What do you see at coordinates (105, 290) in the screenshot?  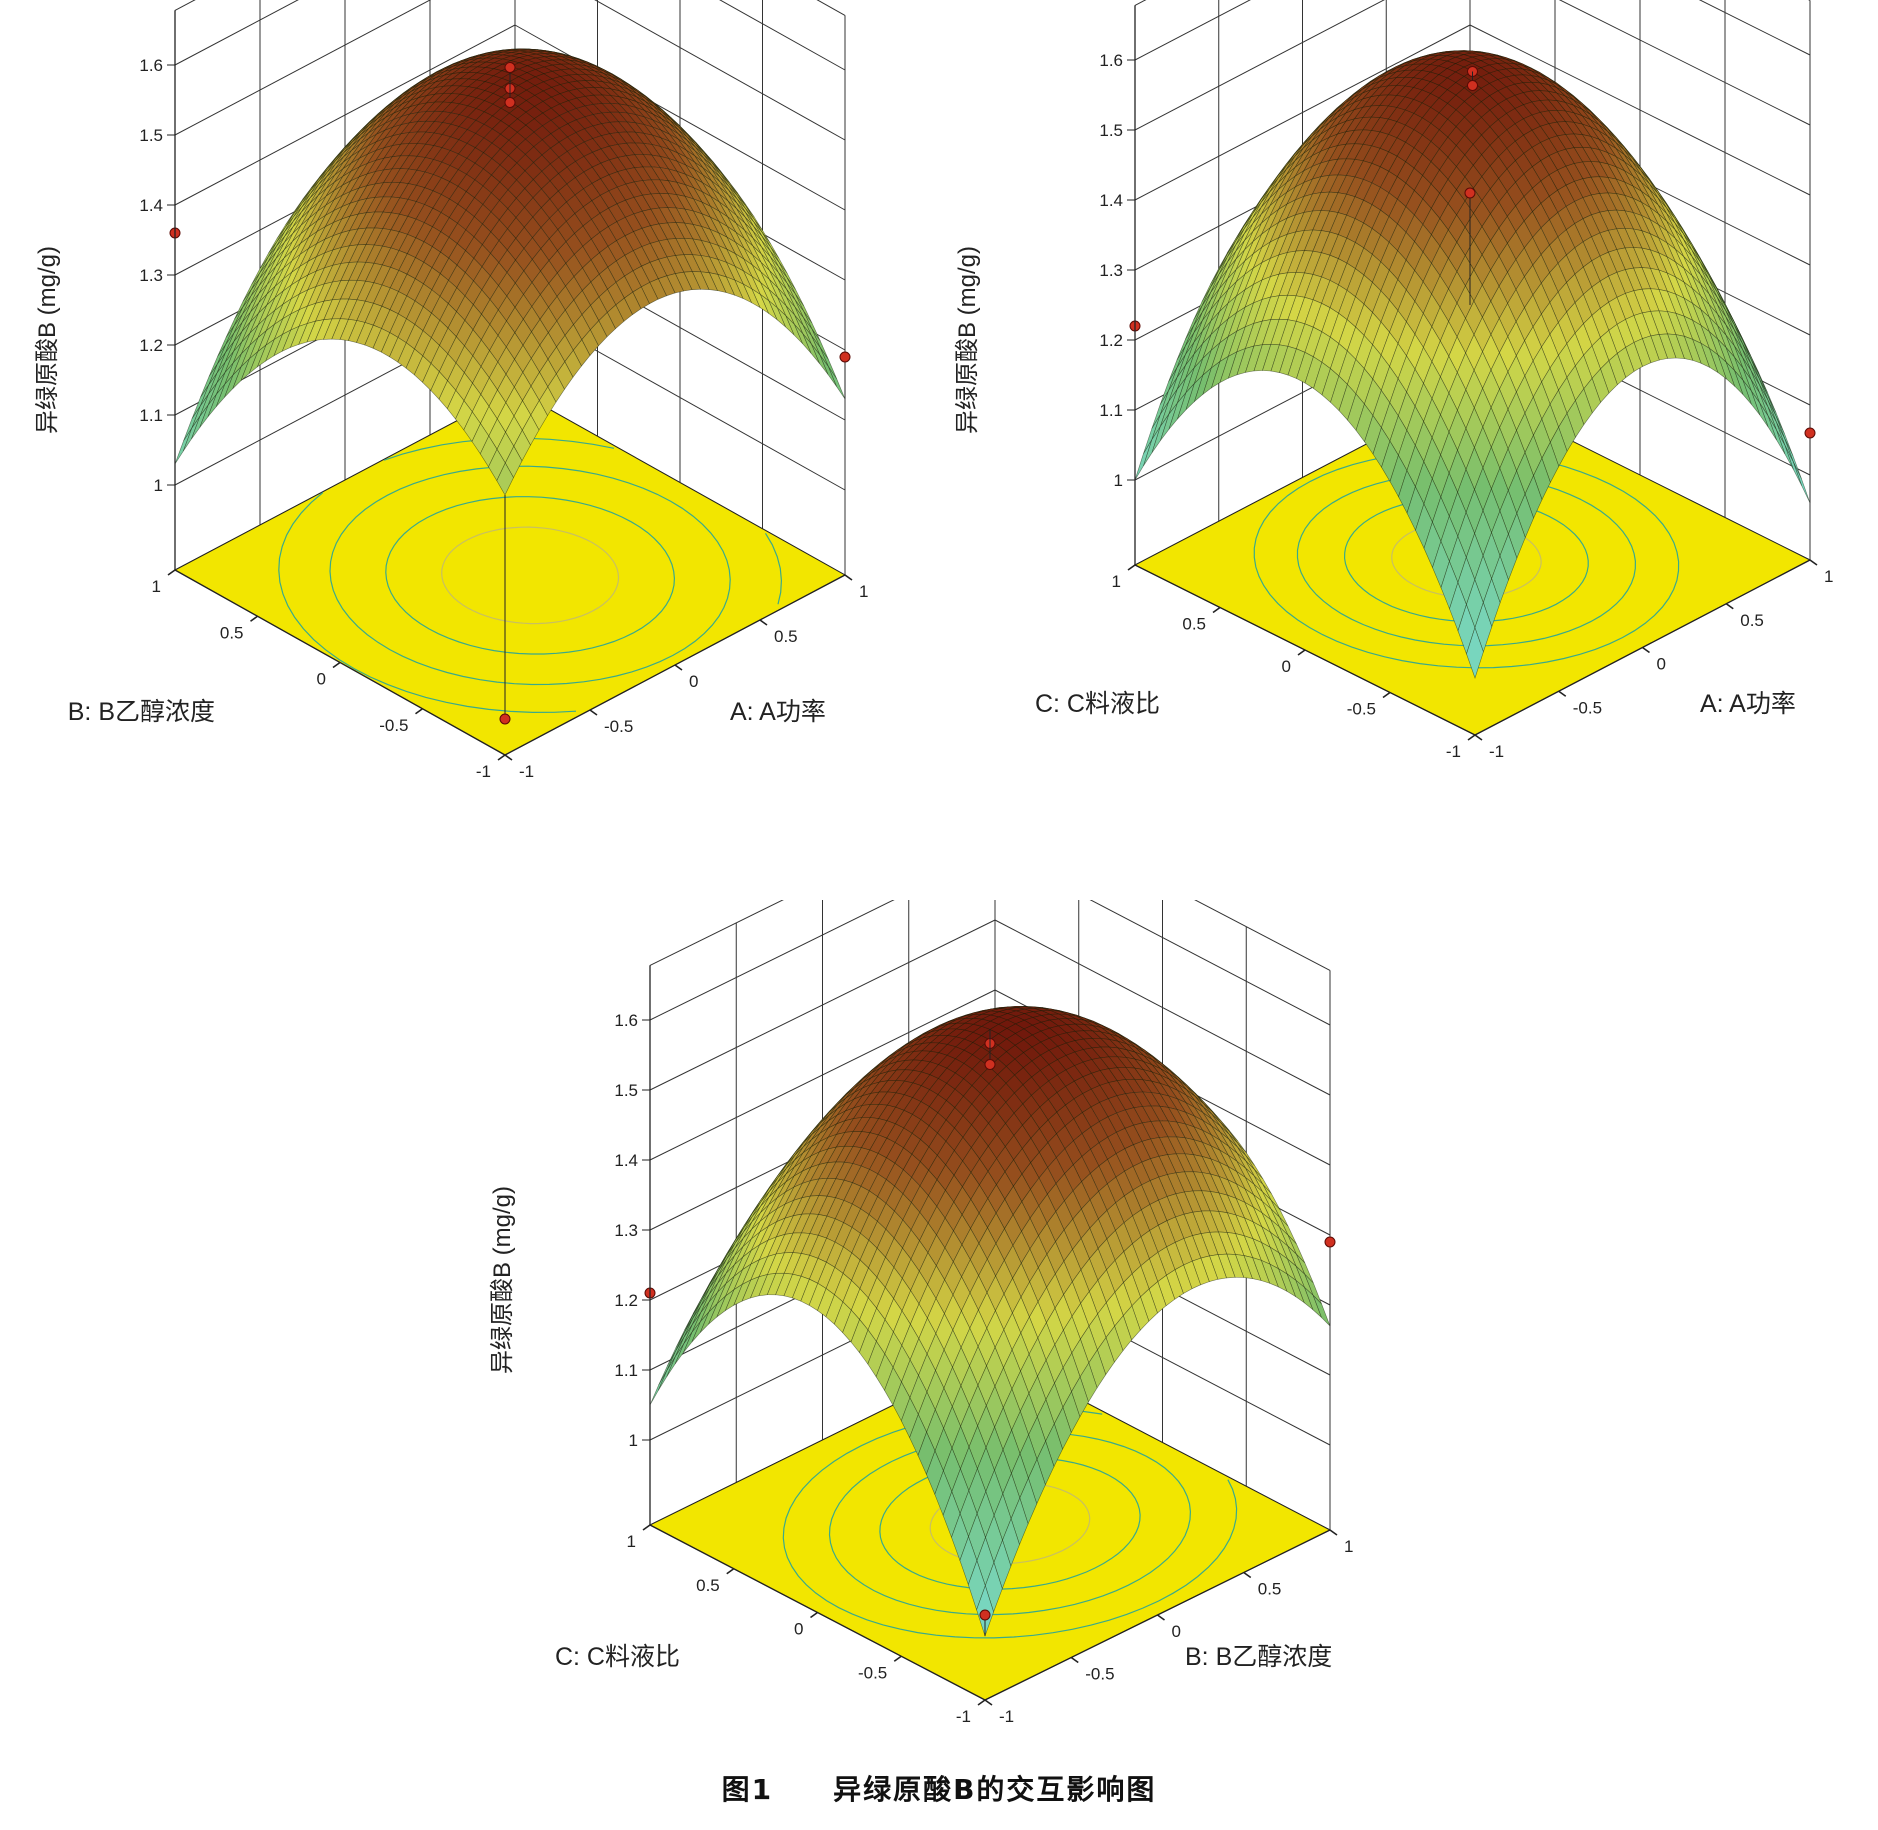 I see `z-axis: 1 1.1 1.2 1.3 1.4 1.5 1.6 异绿原酸B (mg/g)` at bounding box center [105, 290].